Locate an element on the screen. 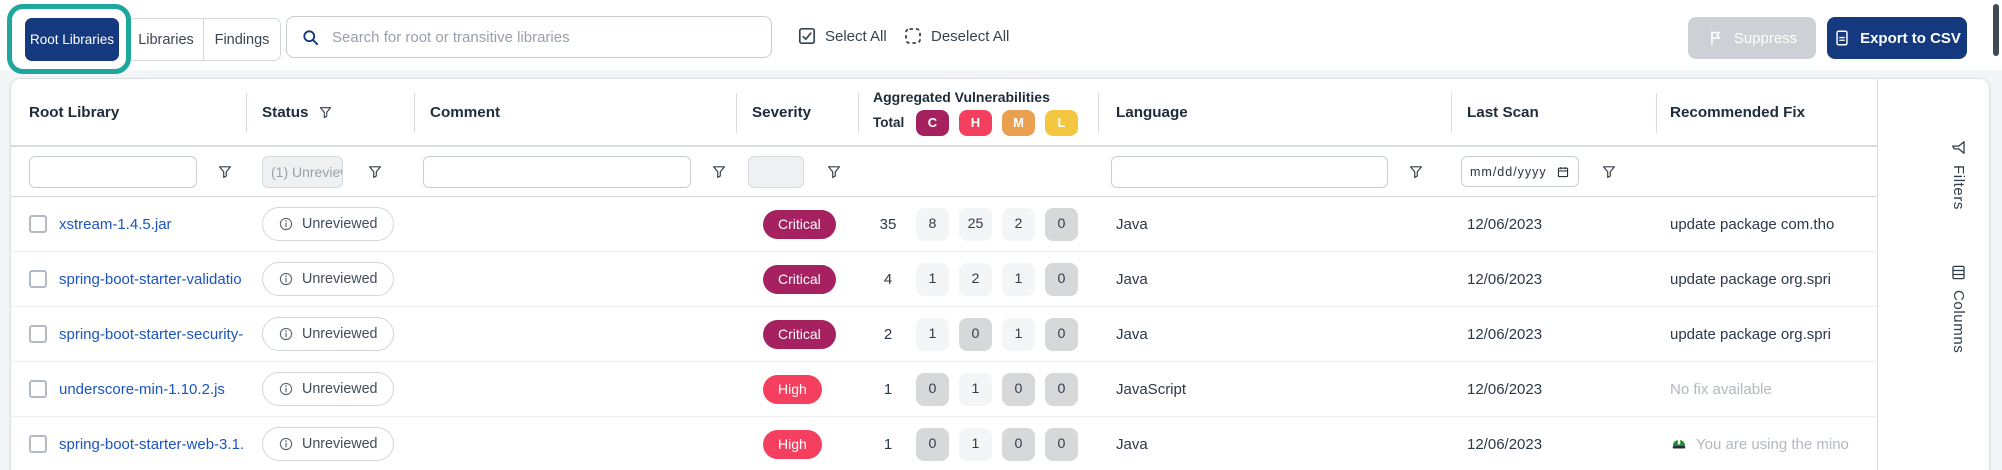 This screenshot has width=2002, height=470. tab-libraries: Libraries is located at coordinates (166, 39).